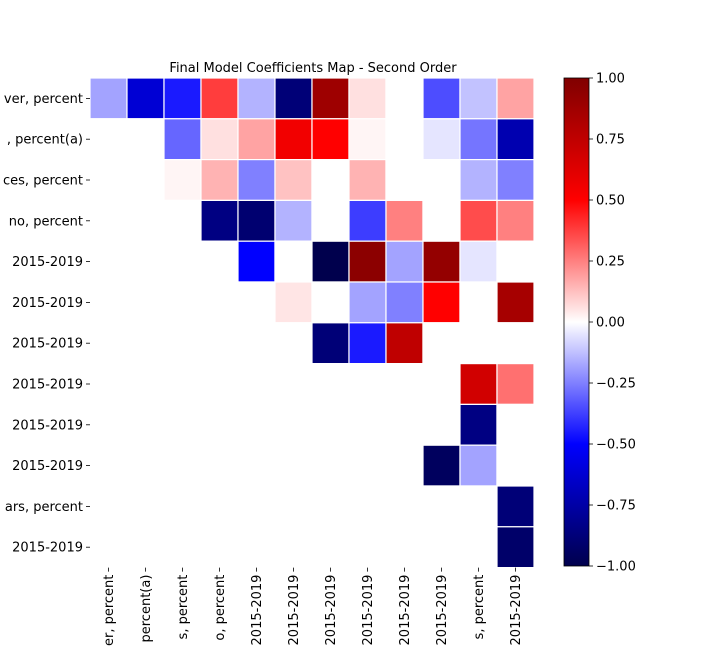  I want to click on colorbar-tick-label: 0.75, so click(610, 140).